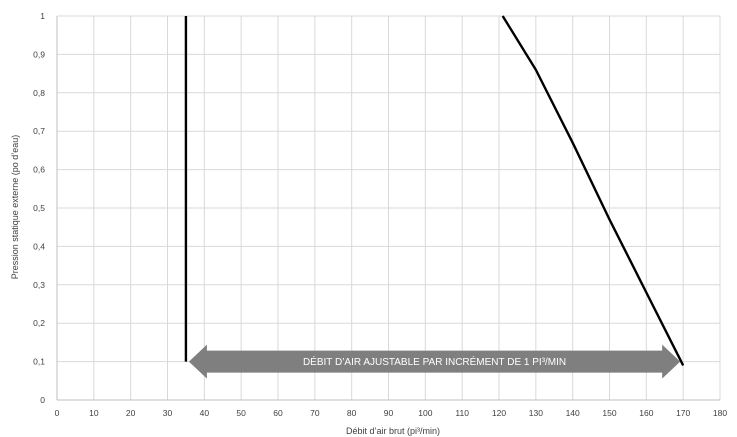  What do you see at coordinates (393, 431) in the screenshot?
I see `x-axis-title: Débit d’air brut (pi³/min)` at bounding box center [393, 431].